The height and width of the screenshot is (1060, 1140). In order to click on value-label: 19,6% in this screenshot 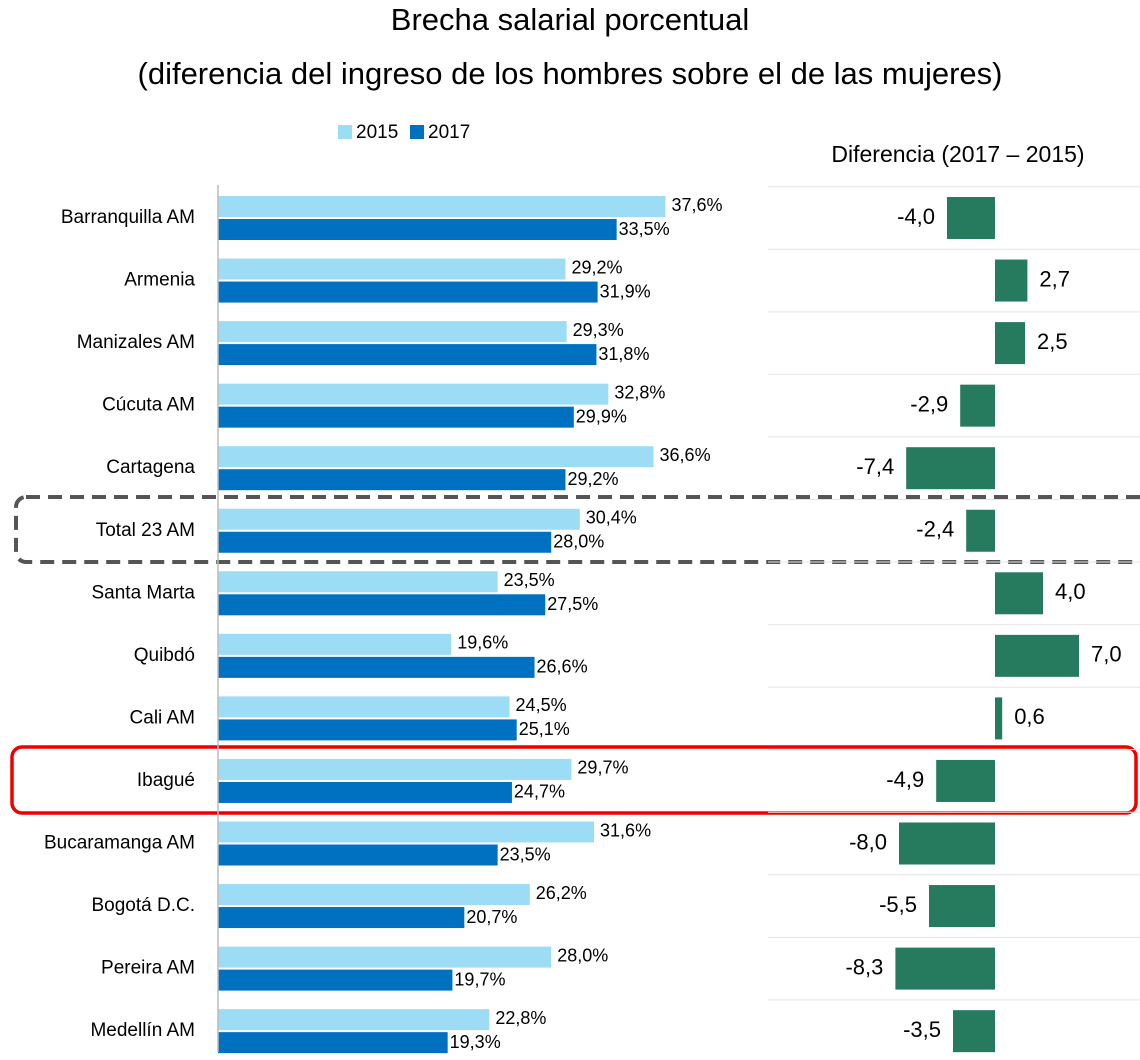, I will do `click(482, 643)`.